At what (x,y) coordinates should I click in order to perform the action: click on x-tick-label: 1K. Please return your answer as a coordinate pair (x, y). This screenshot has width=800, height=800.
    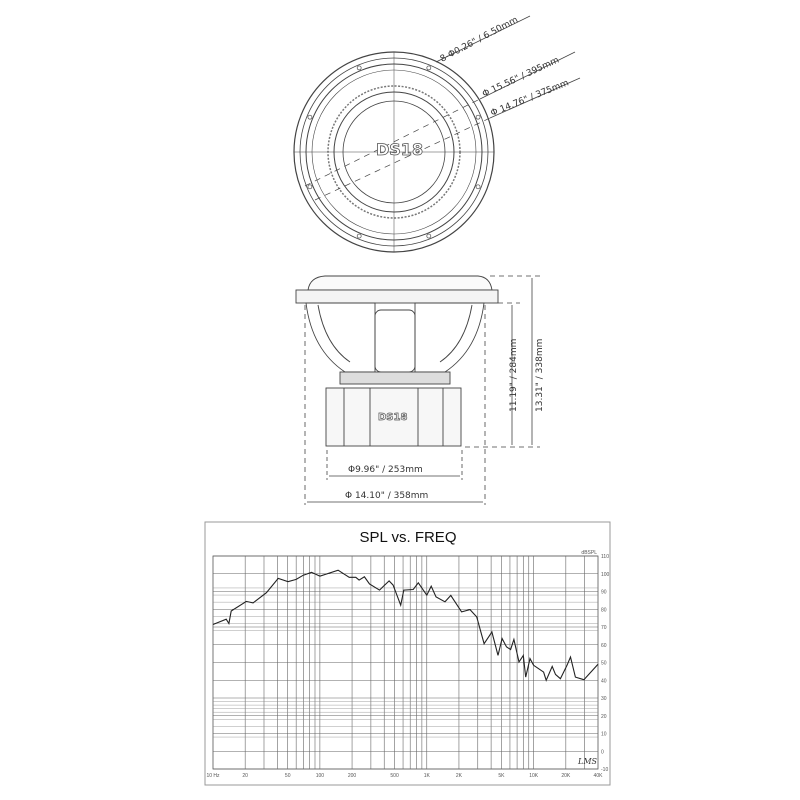
    Looking at the image, I should click on (427, 776).